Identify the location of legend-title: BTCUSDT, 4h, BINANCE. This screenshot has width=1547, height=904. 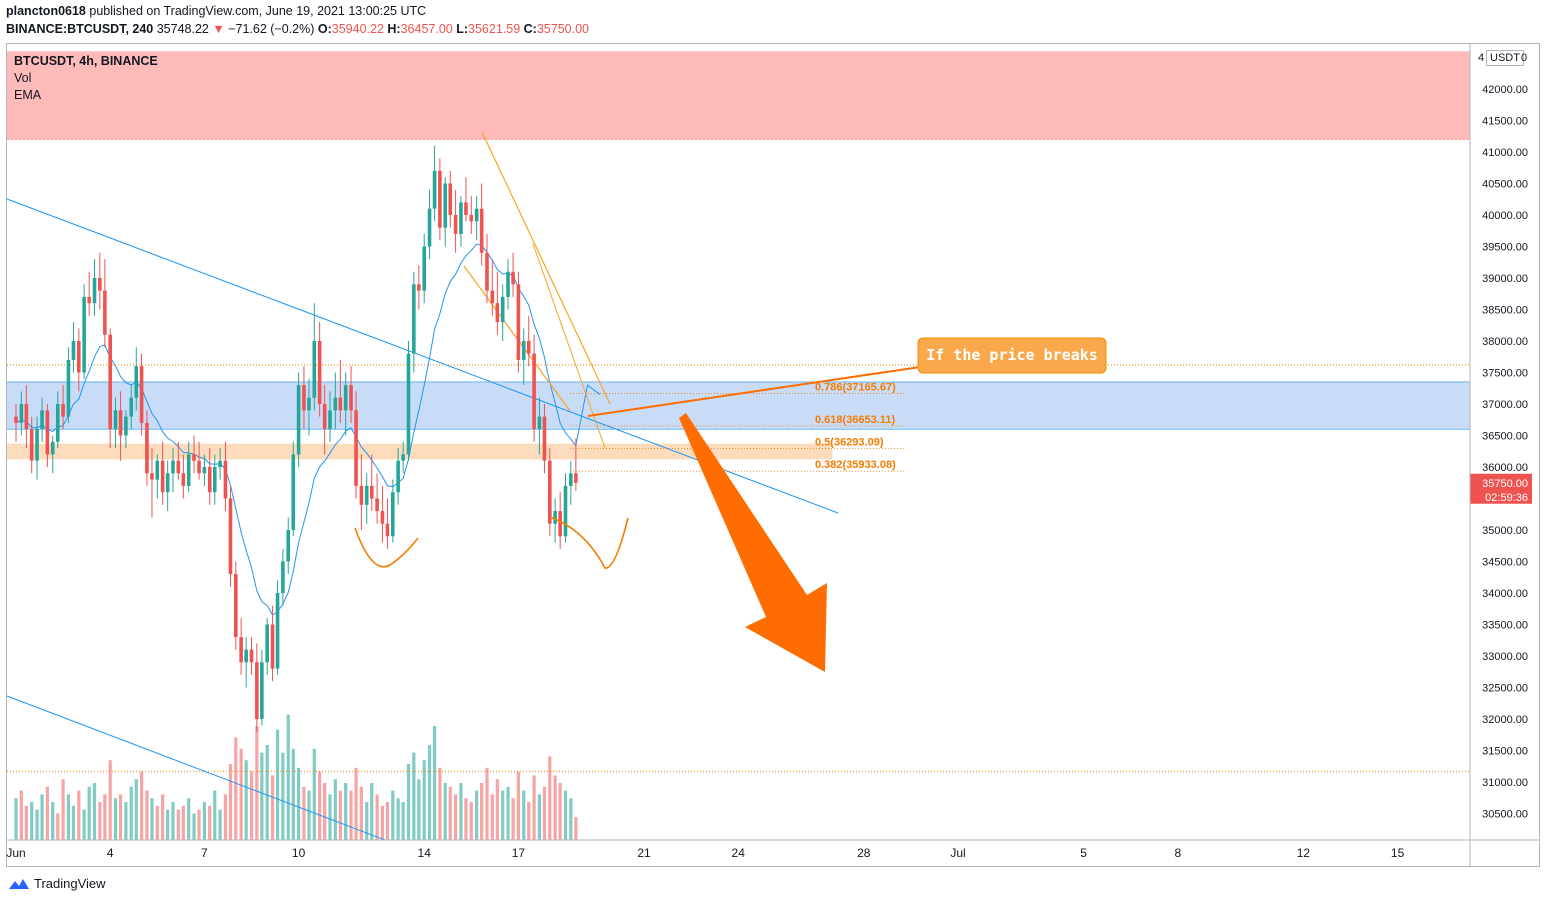
(86, 61).